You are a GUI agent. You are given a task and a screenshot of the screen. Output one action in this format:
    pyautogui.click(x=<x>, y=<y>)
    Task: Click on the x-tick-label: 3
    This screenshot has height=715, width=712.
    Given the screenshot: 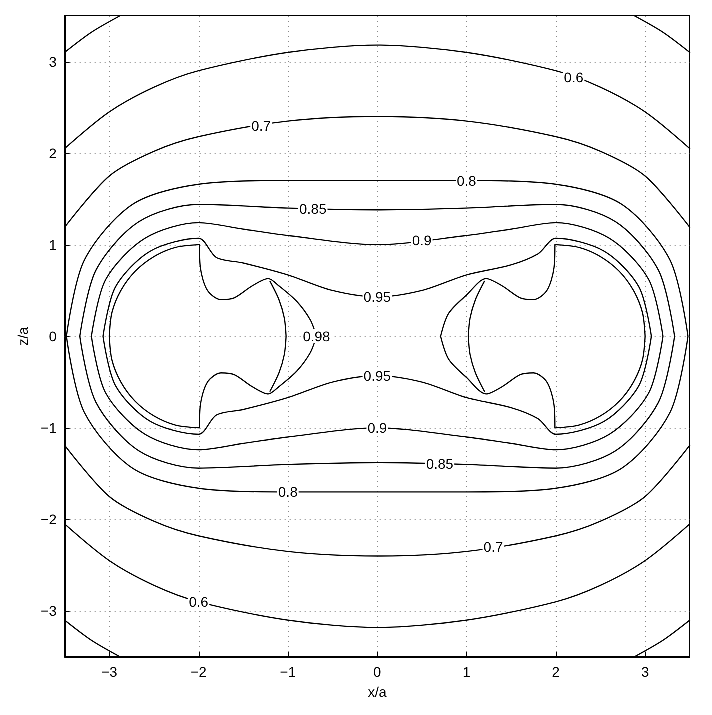 What is the action you would take?
    pyautogui.click(x=645, y=672)
    